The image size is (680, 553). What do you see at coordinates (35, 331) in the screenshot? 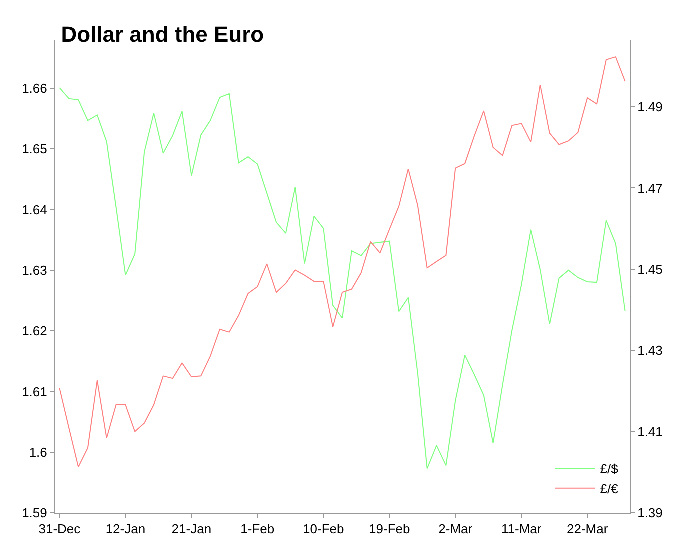
I see `y-tick-label: 1.62` at bounding box center [35, 331].